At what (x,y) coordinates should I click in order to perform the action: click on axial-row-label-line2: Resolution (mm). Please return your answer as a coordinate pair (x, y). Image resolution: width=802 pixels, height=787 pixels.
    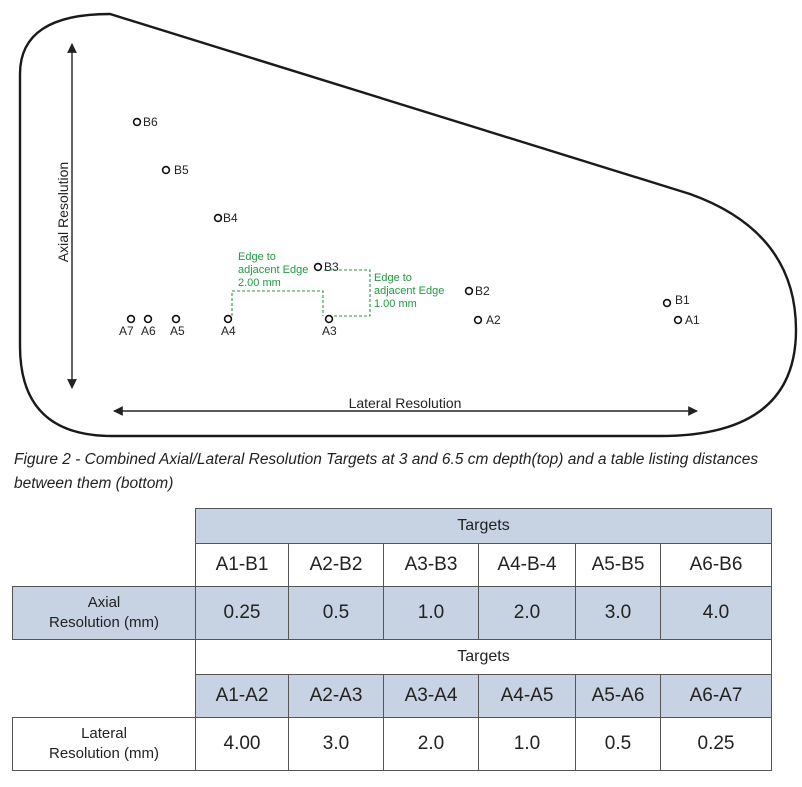
    Looking at the image, I should click on (104, 622).